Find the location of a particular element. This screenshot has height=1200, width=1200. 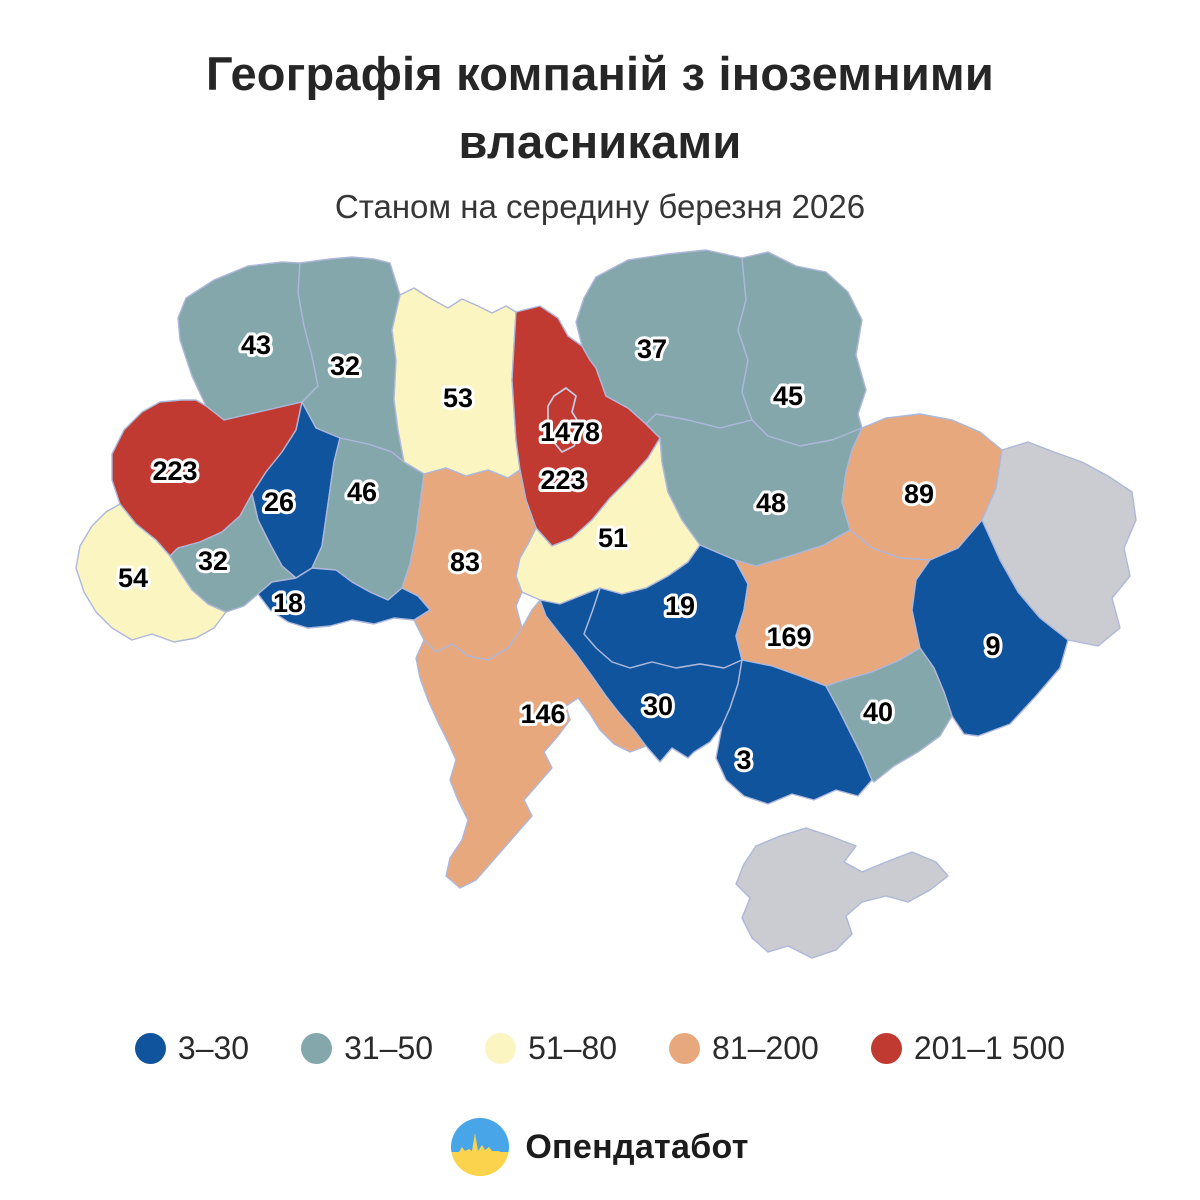

region-kyiv-city is located at coordinates (565, 420).